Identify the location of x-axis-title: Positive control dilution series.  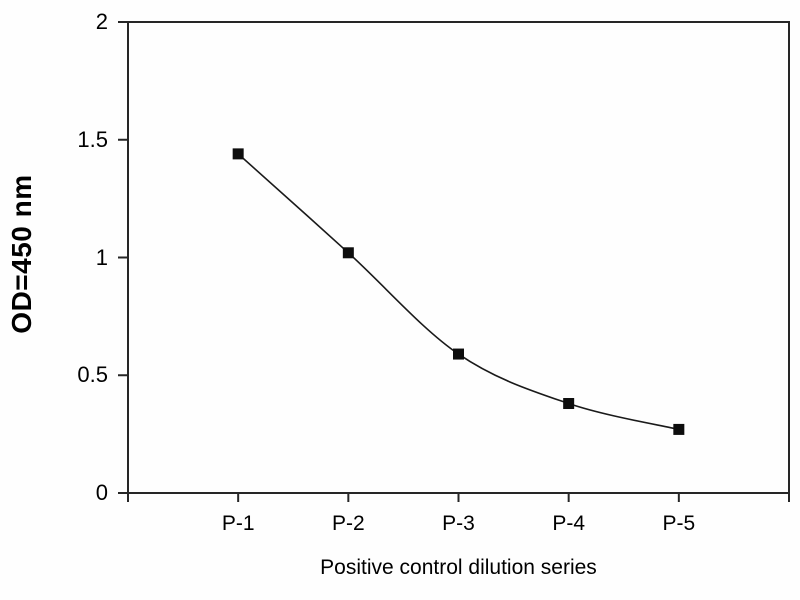
(458, 567).